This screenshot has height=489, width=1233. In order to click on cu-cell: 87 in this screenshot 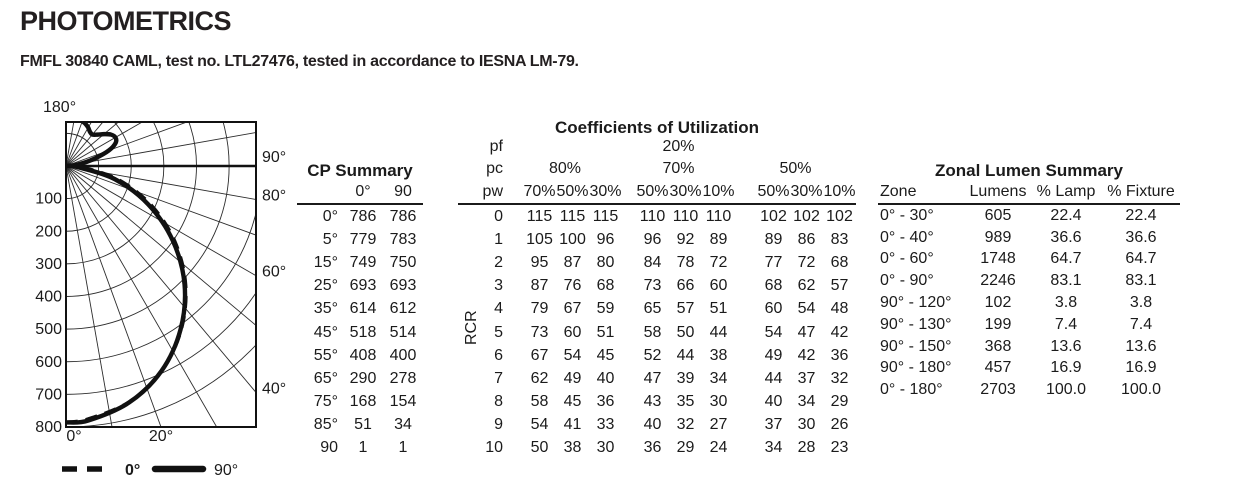, I will do `click(539, 286)`.